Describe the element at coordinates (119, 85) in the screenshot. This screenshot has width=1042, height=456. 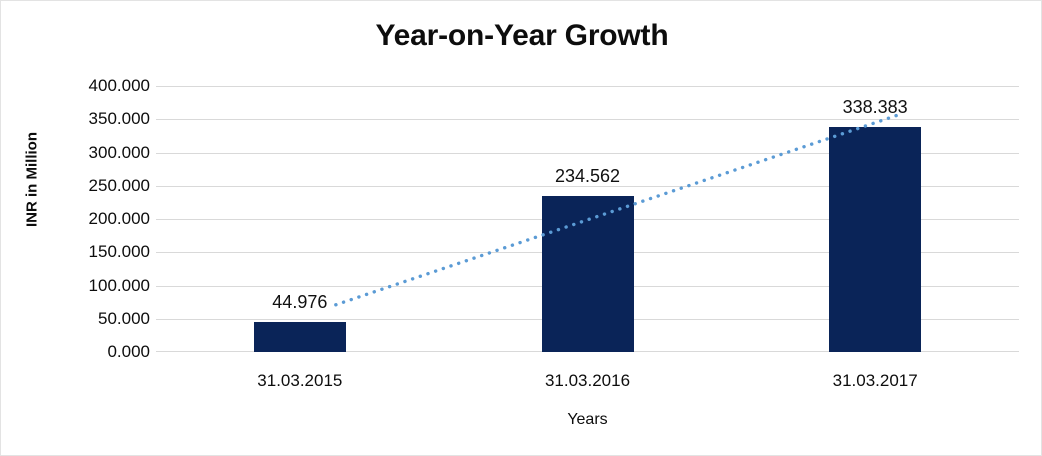
I see `y-axis-tick-label: 400.000` at that location.